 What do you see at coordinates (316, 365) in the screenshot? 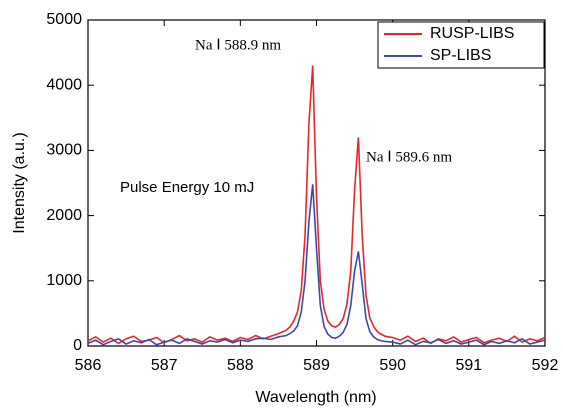
I see `x-tick-label: 589` at bounding box center [316, 365].